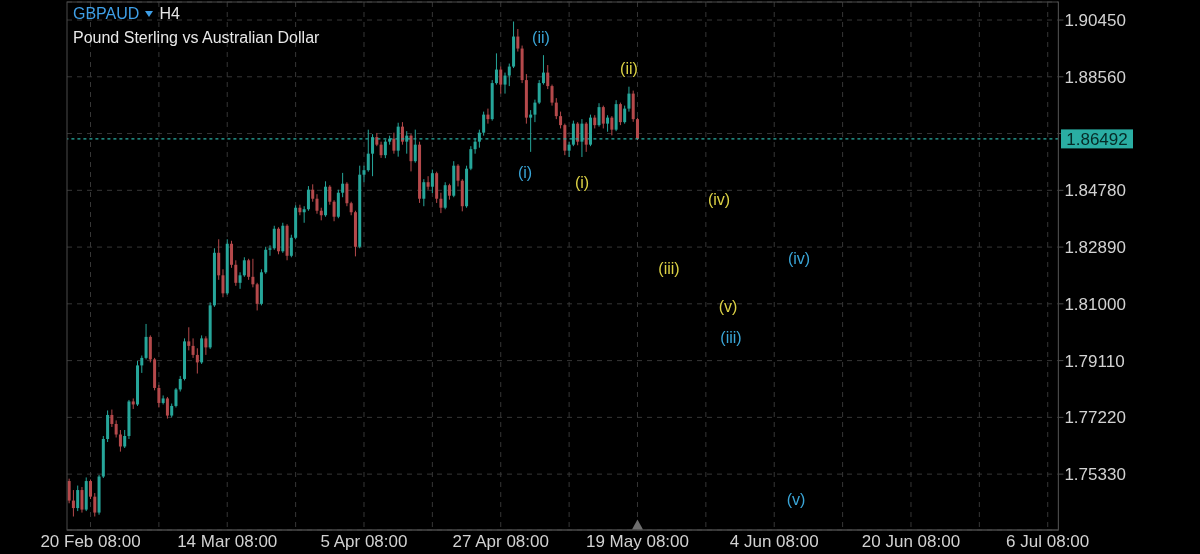 This screenshot has height=554, width=1200. I want to click on x-tick-label: 20 Jun 08:00, so click(911, 541).